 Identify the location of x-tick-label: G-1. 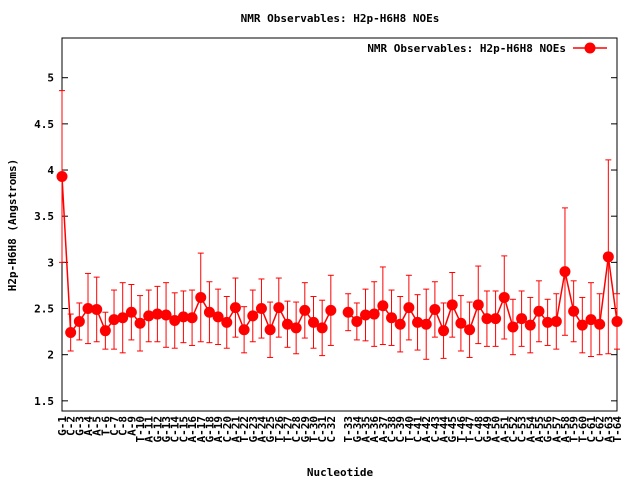
(62, 426).